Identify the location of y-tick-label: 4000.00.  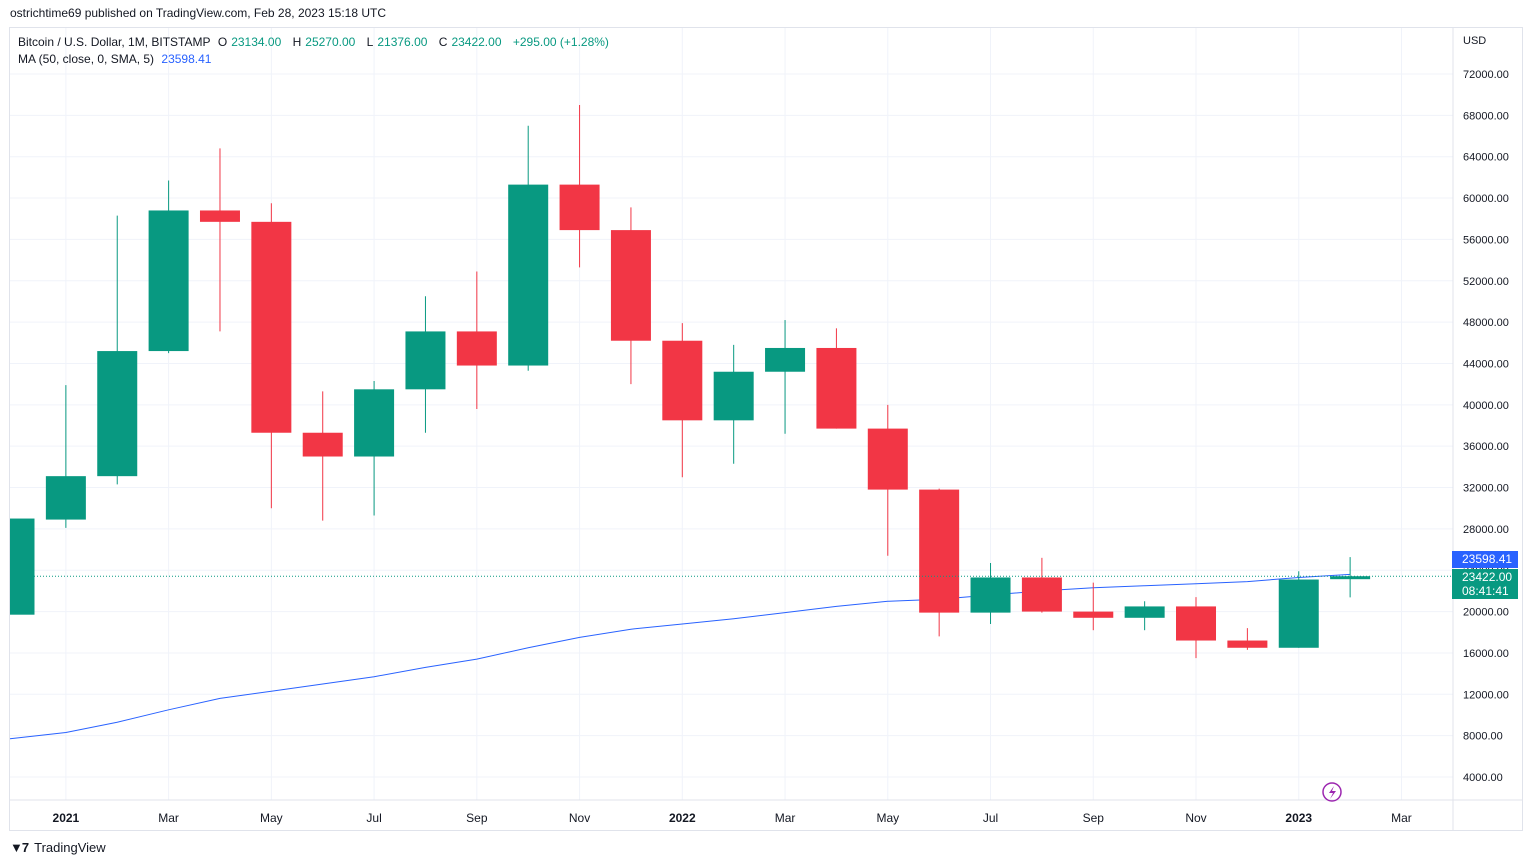
(1483, 778).